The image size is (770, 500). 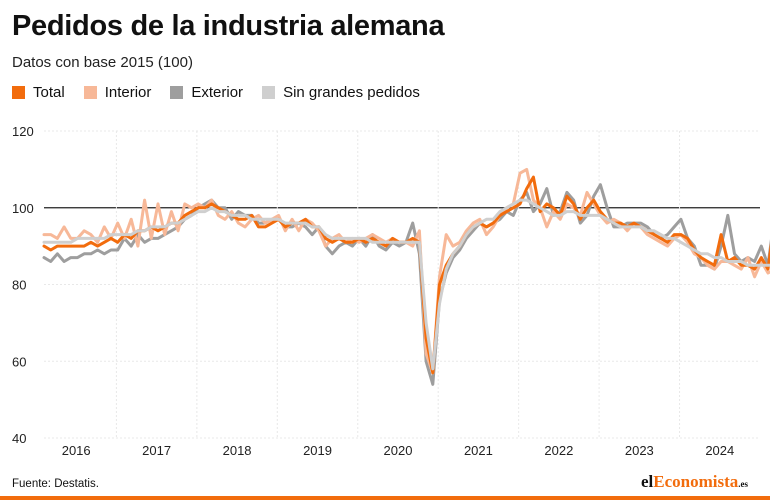 What do you see at coordinates (558, 450) in the screenshot?
I see `x-tick-label: 2022` at bounding box center [558, 450].